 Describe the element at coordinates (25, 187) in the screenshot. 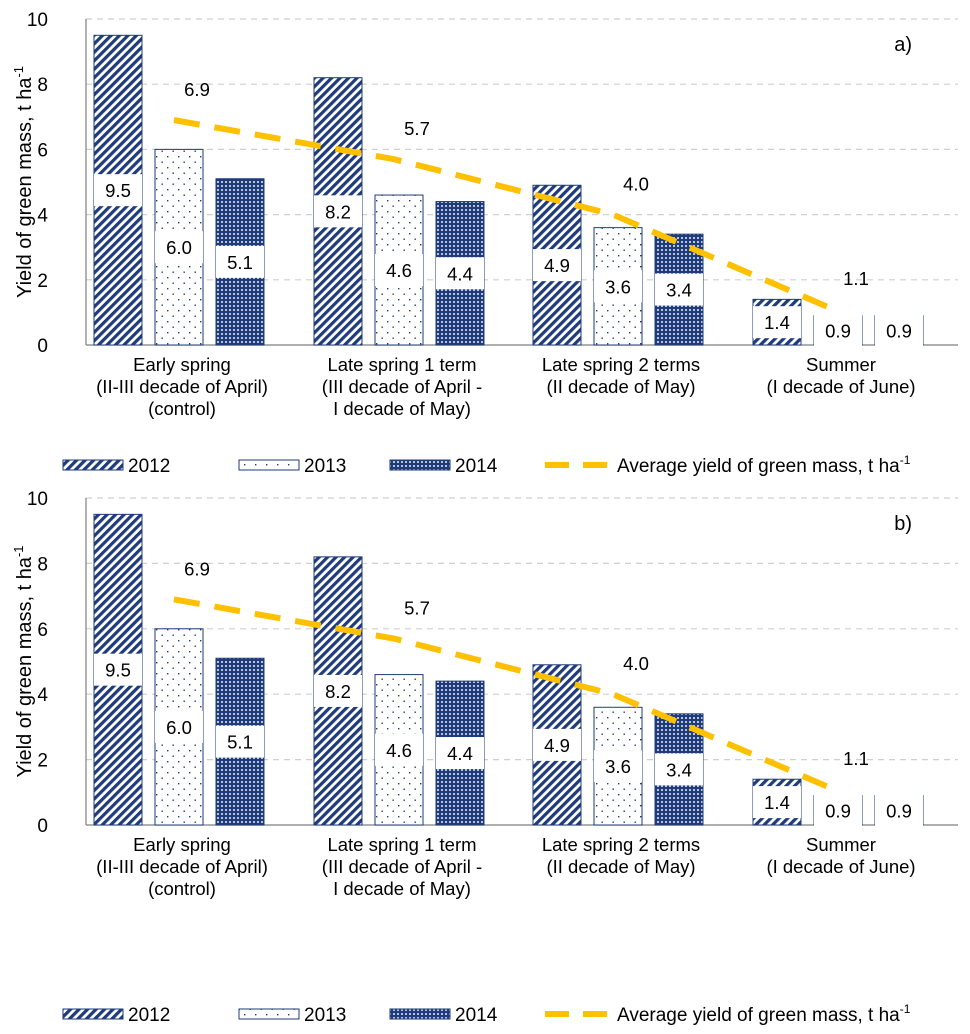

I see `y-axis-title-text: Yield of green mass, t ha` at that location.